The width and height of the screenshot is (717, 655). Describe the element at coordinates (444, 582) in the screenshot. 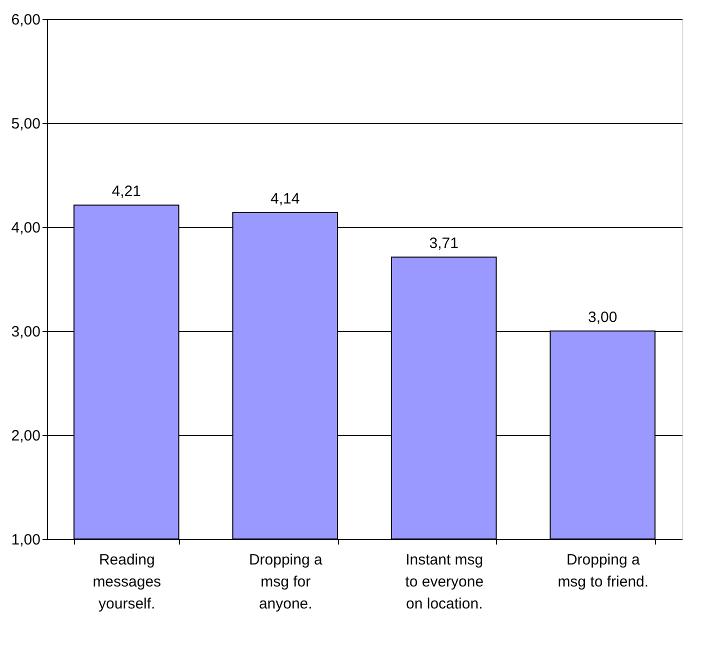

I see `x-tick-label: Instant msg to everyone on location.` at that location.